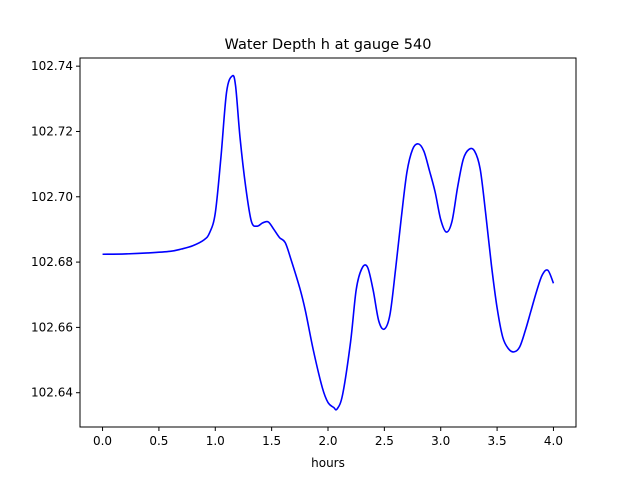  What do you see at coordinates (52, 393) in the screenshot?
I see `y-tick-label: 102.64` at bounding box center [52, 393].